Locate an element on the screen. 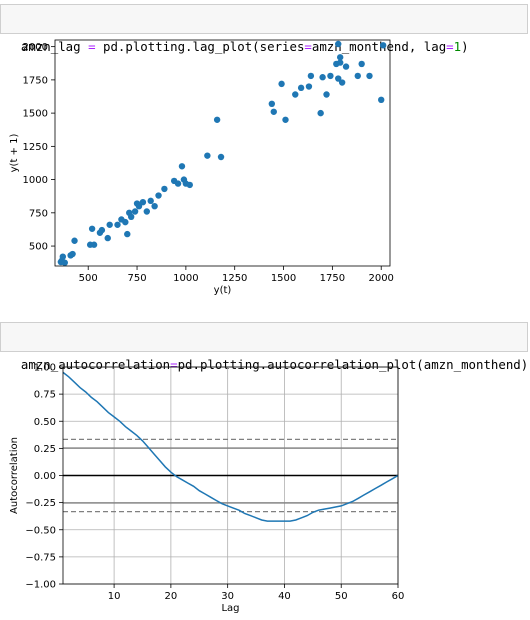 Image resolution: width=530 pixels, height=620 pixels. y-tick-label: 1500 is located at coordinates (35, 114).